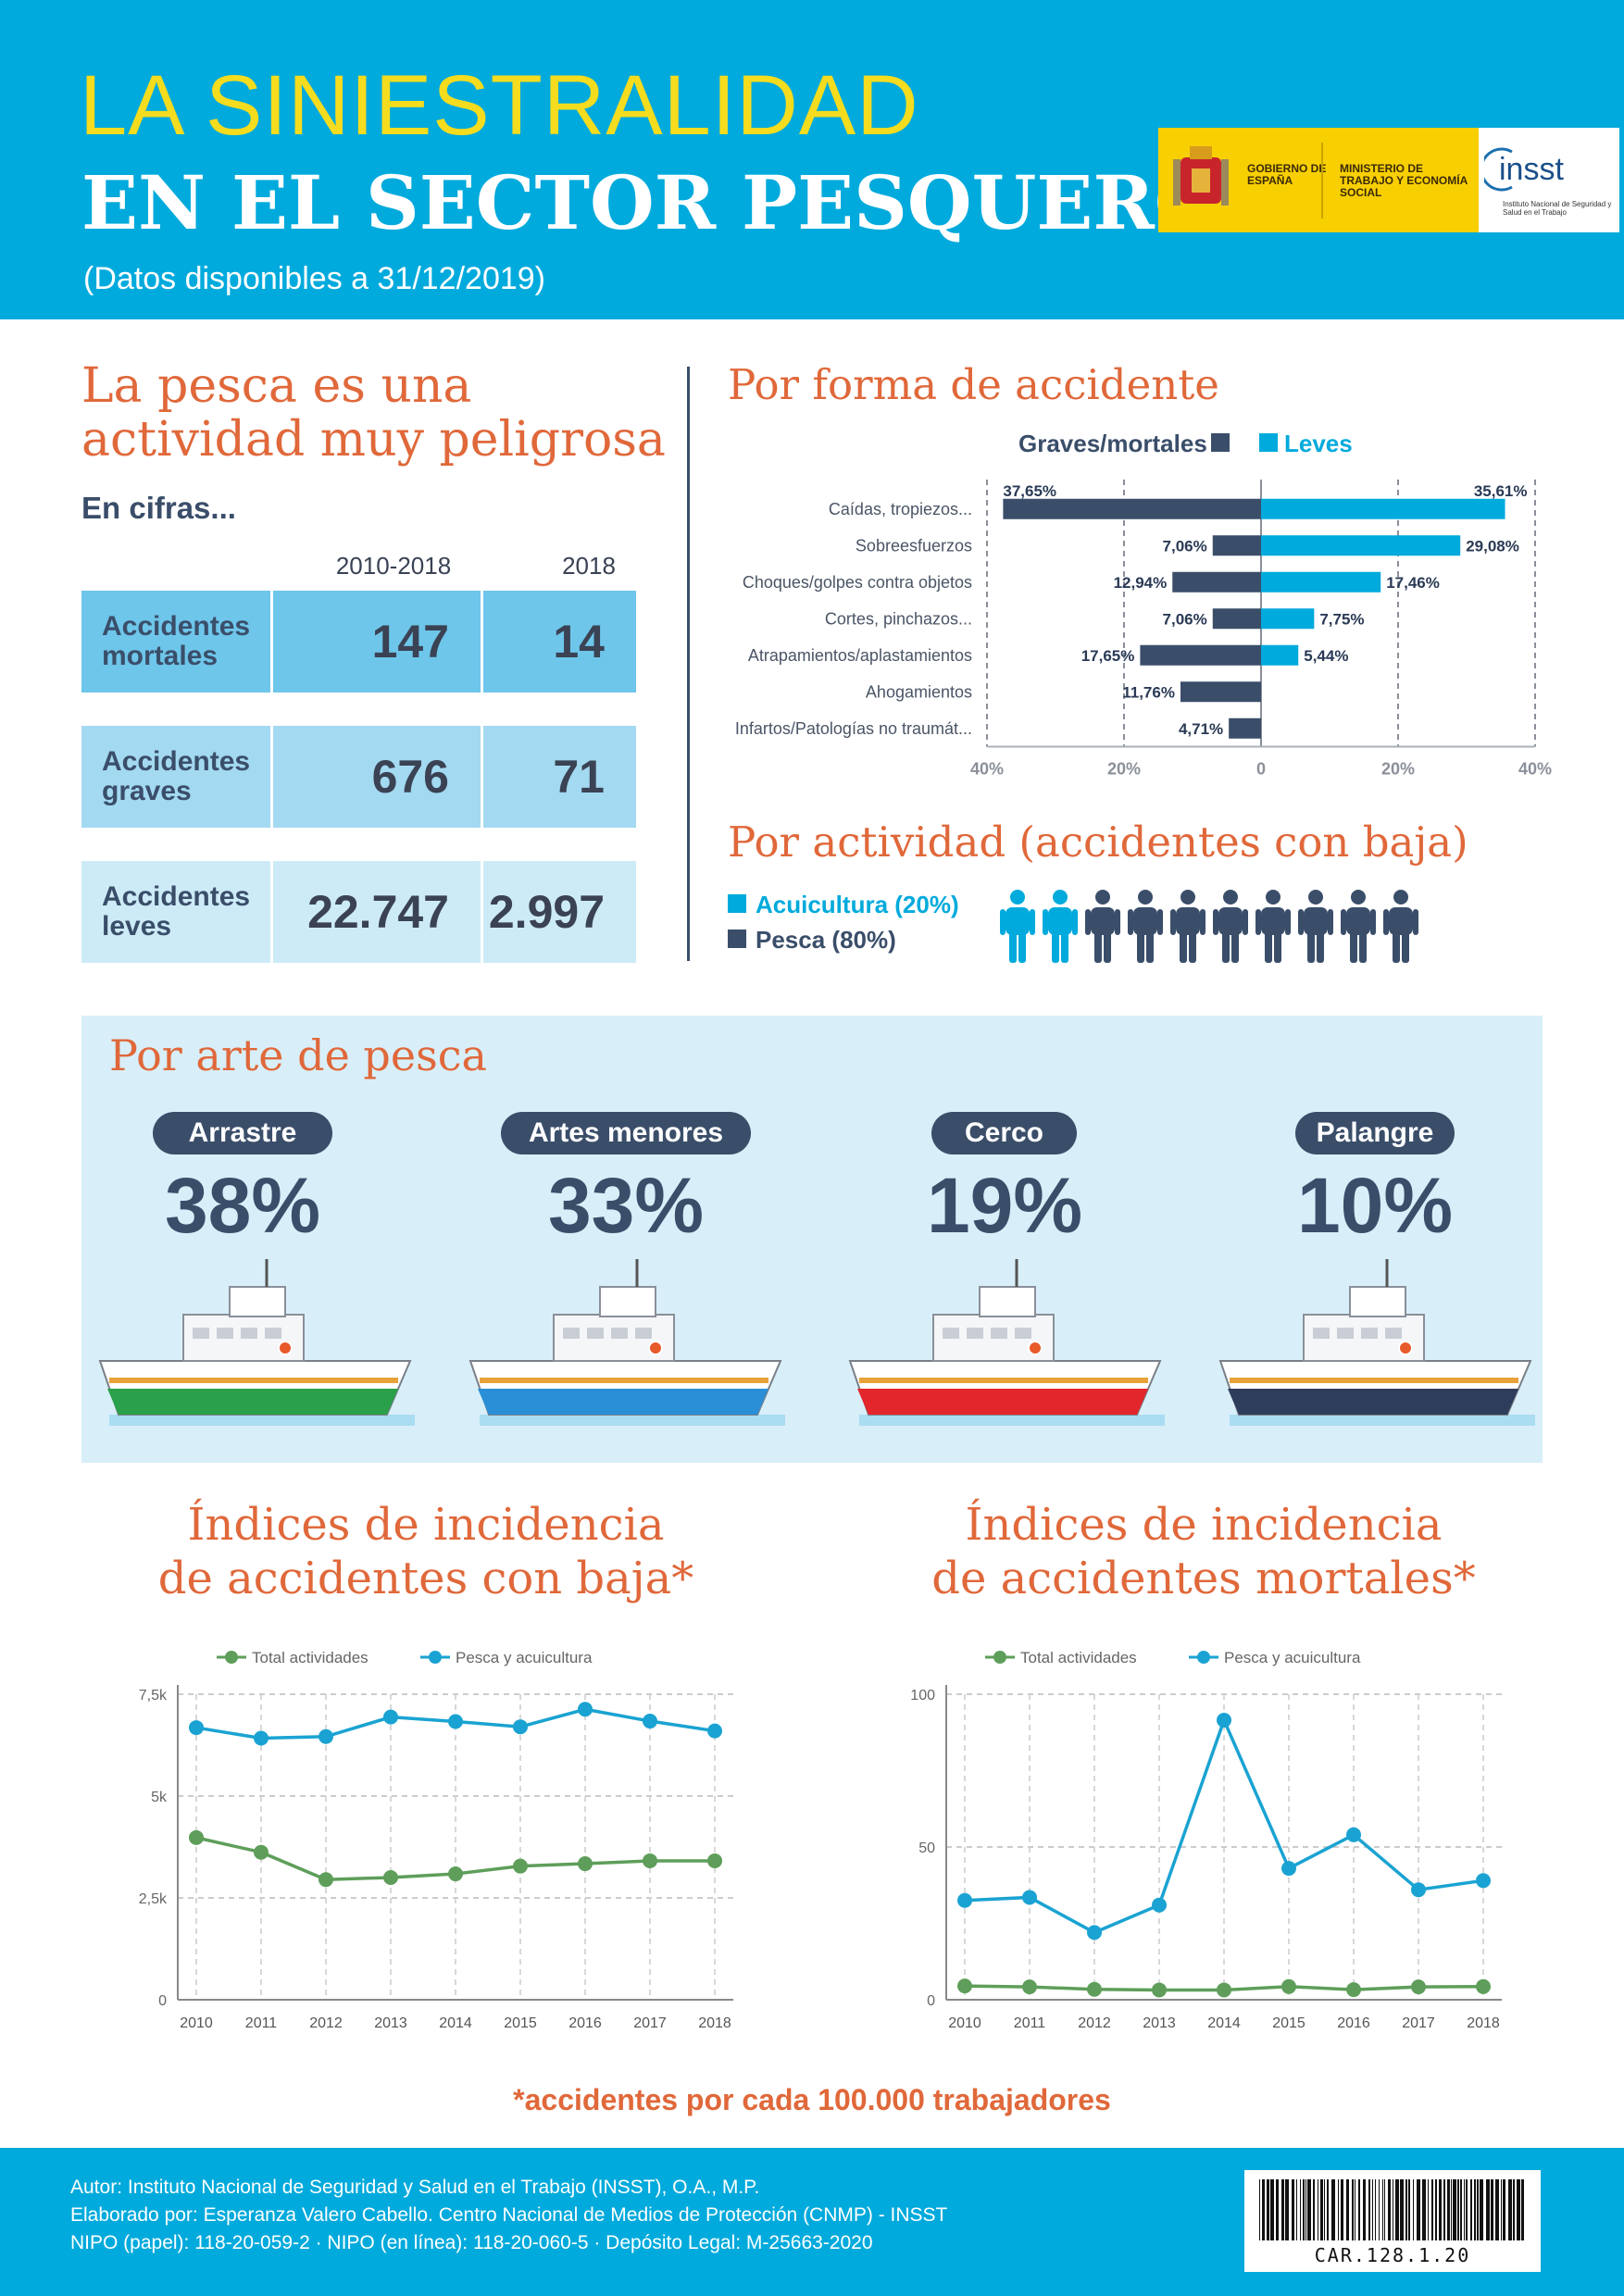 Image resolution: width=1624 pixels, height=2296 pixels. What do you see at coordinates (624, 1380) in the screenshot?
I see `boat-deck-line` at bounding box center [624, 1380].